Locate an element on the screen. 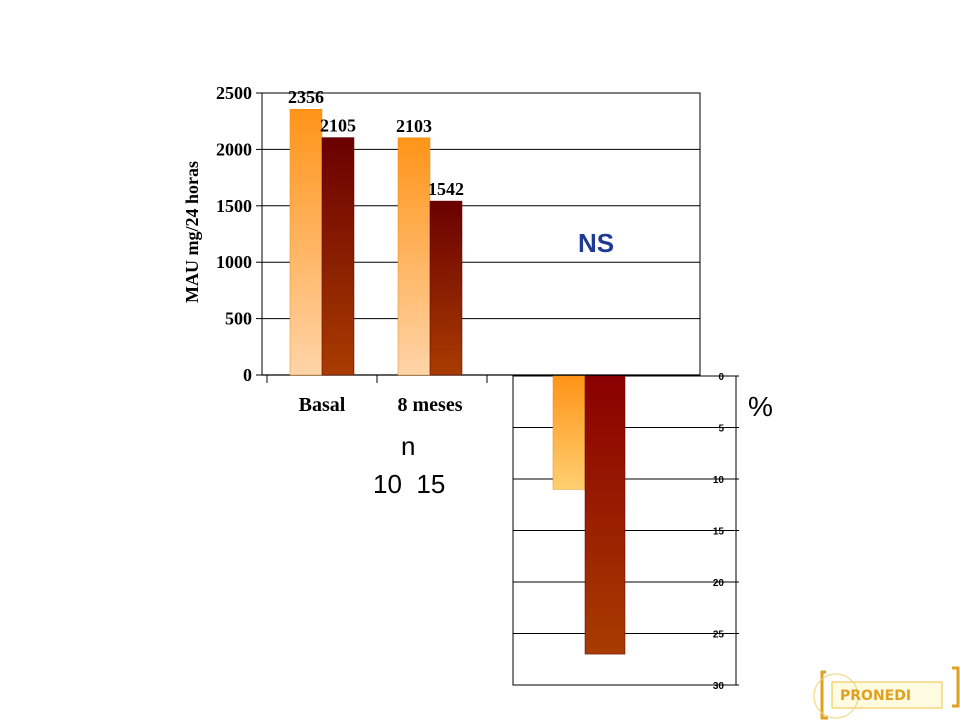 The image size is (960, 720). percent-y-tick-label: 0 is located at coordinates (721, 377).